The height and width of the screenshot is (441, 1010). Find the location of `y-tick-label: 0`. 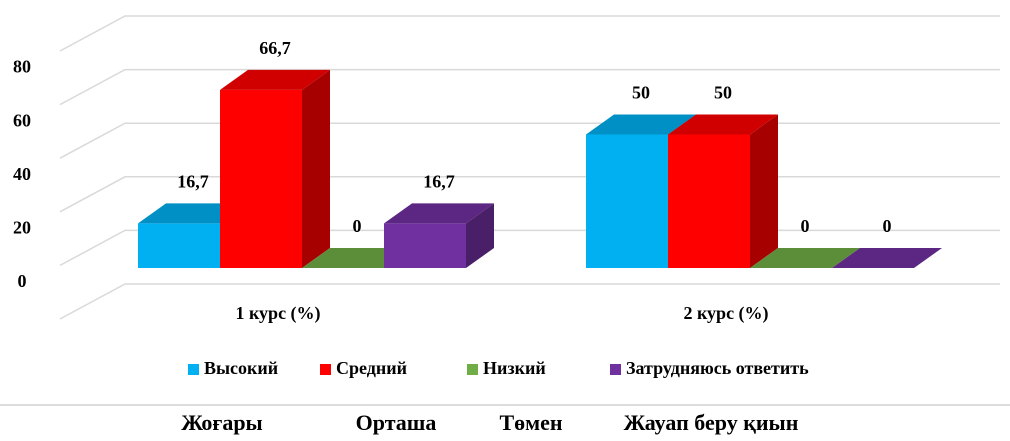

y-tick-label: 0 is located at coordinates (22, 281).